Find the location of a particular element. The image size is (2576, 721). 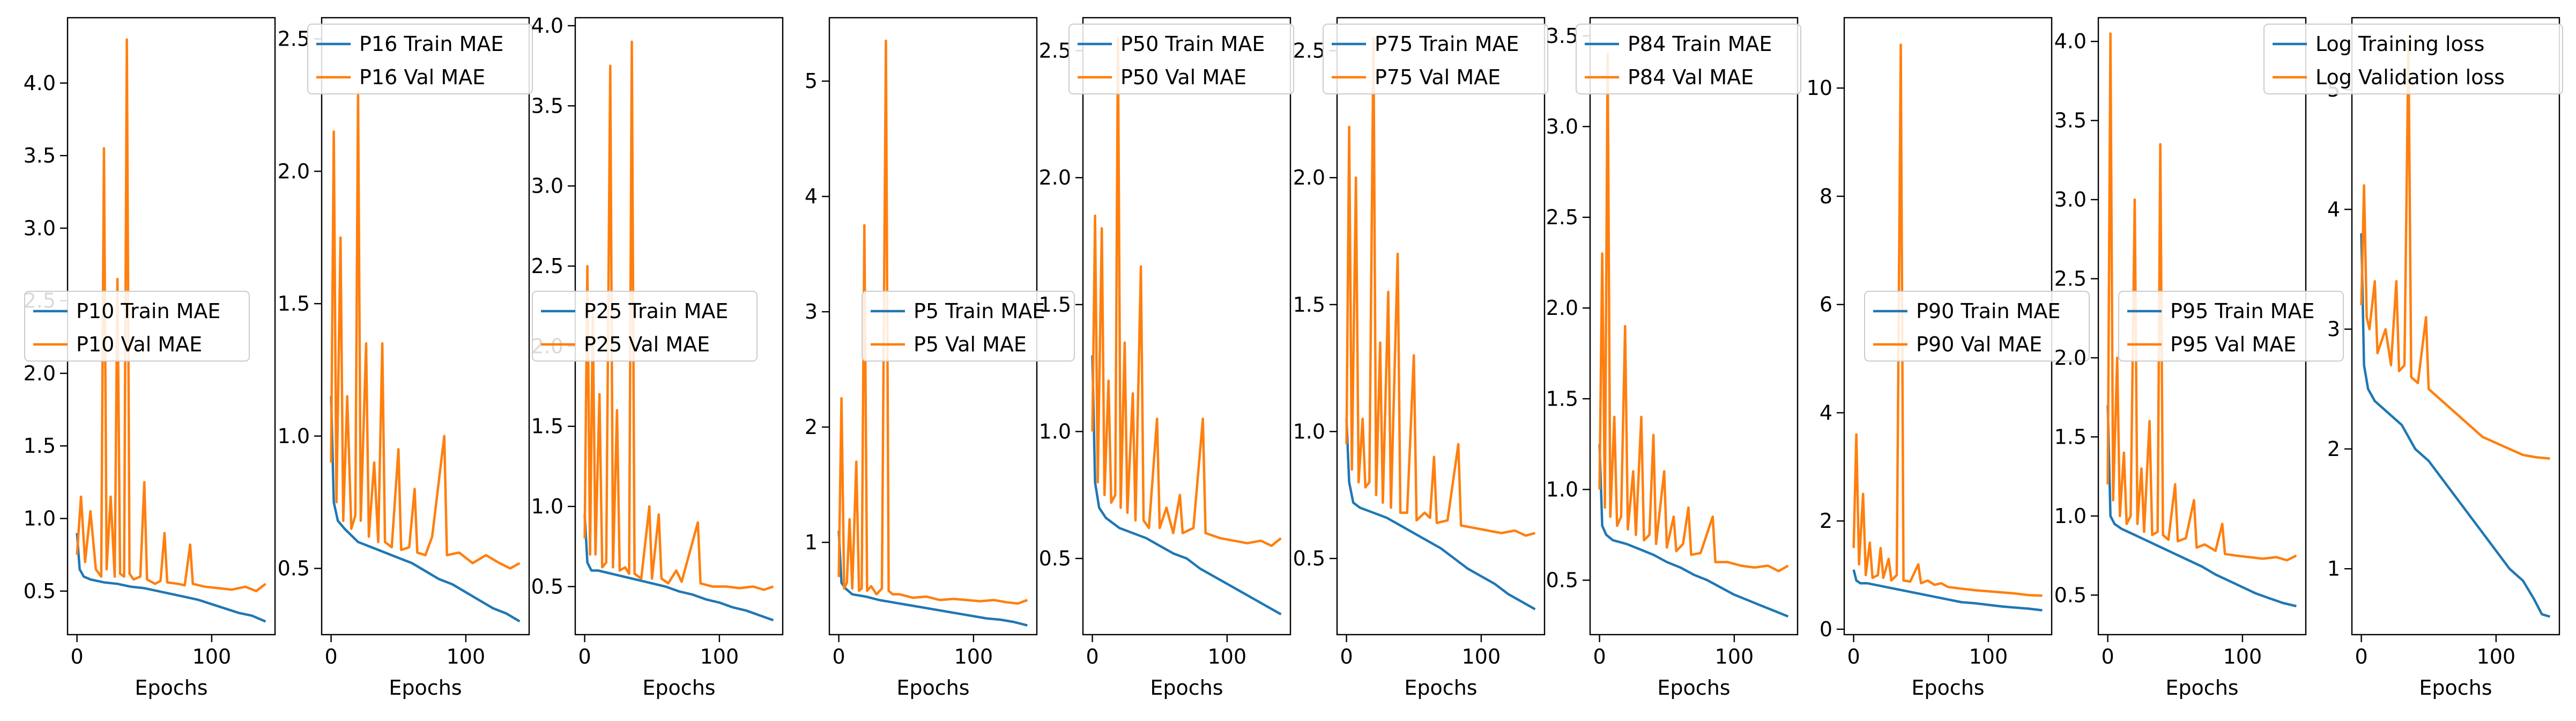

legend-label: Log Training loss is located at coordinates (2399, 44).